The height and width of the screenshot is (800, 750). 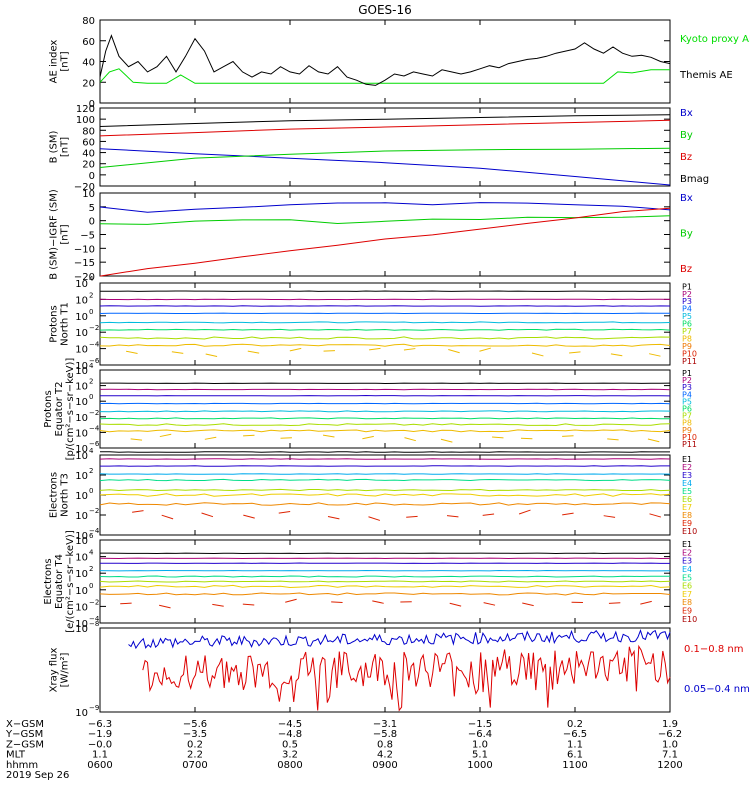 I want to click on legend-p9: P9, so click(x=687, y=346).